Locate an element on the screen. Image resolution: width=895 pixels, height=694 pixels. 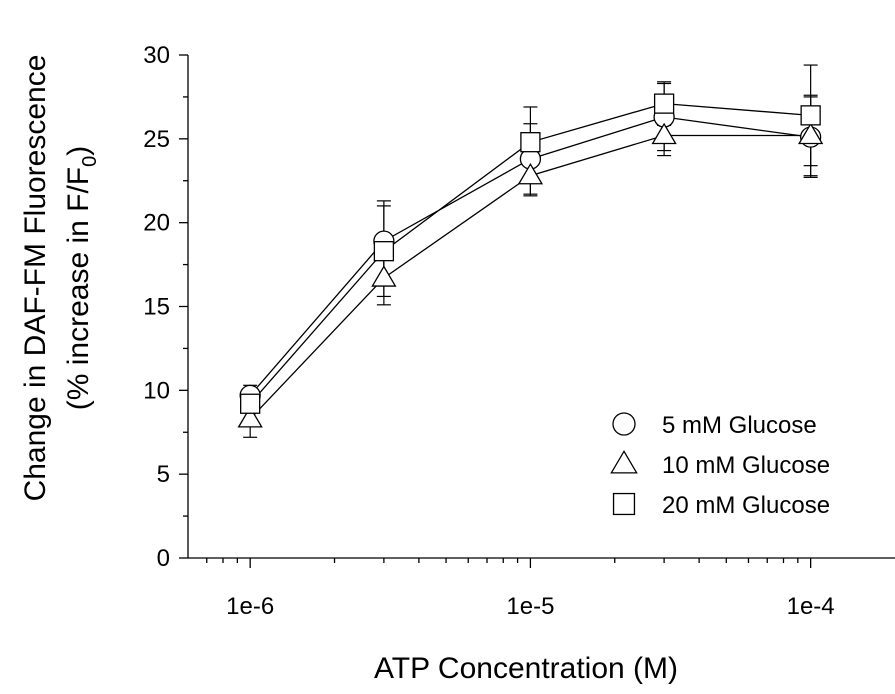
y-axis-title-line2: (% increase in F/F0) is located at coordinates (81, 278).